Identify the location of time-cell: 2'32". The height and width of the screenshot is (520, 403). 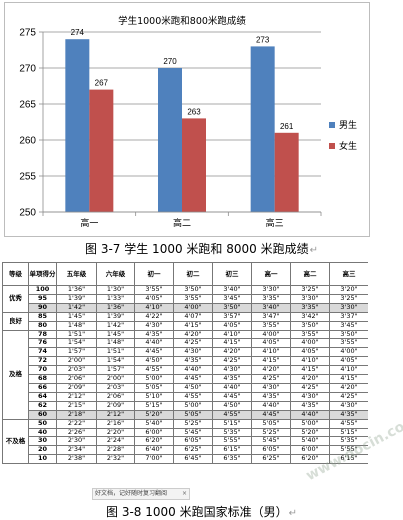
(115, 459).